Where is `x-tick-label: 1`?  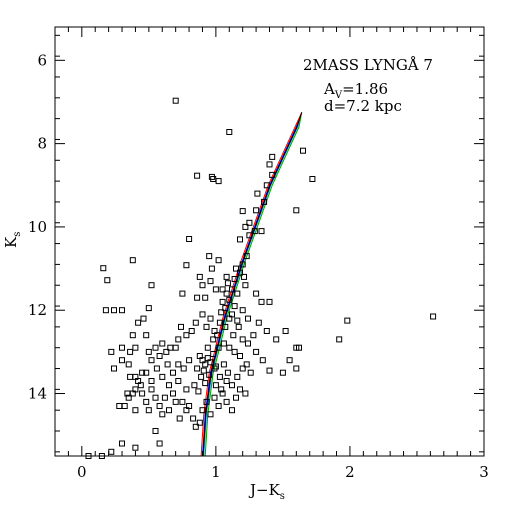 x-tick-label: 1 is located at coordinates (216, 472).